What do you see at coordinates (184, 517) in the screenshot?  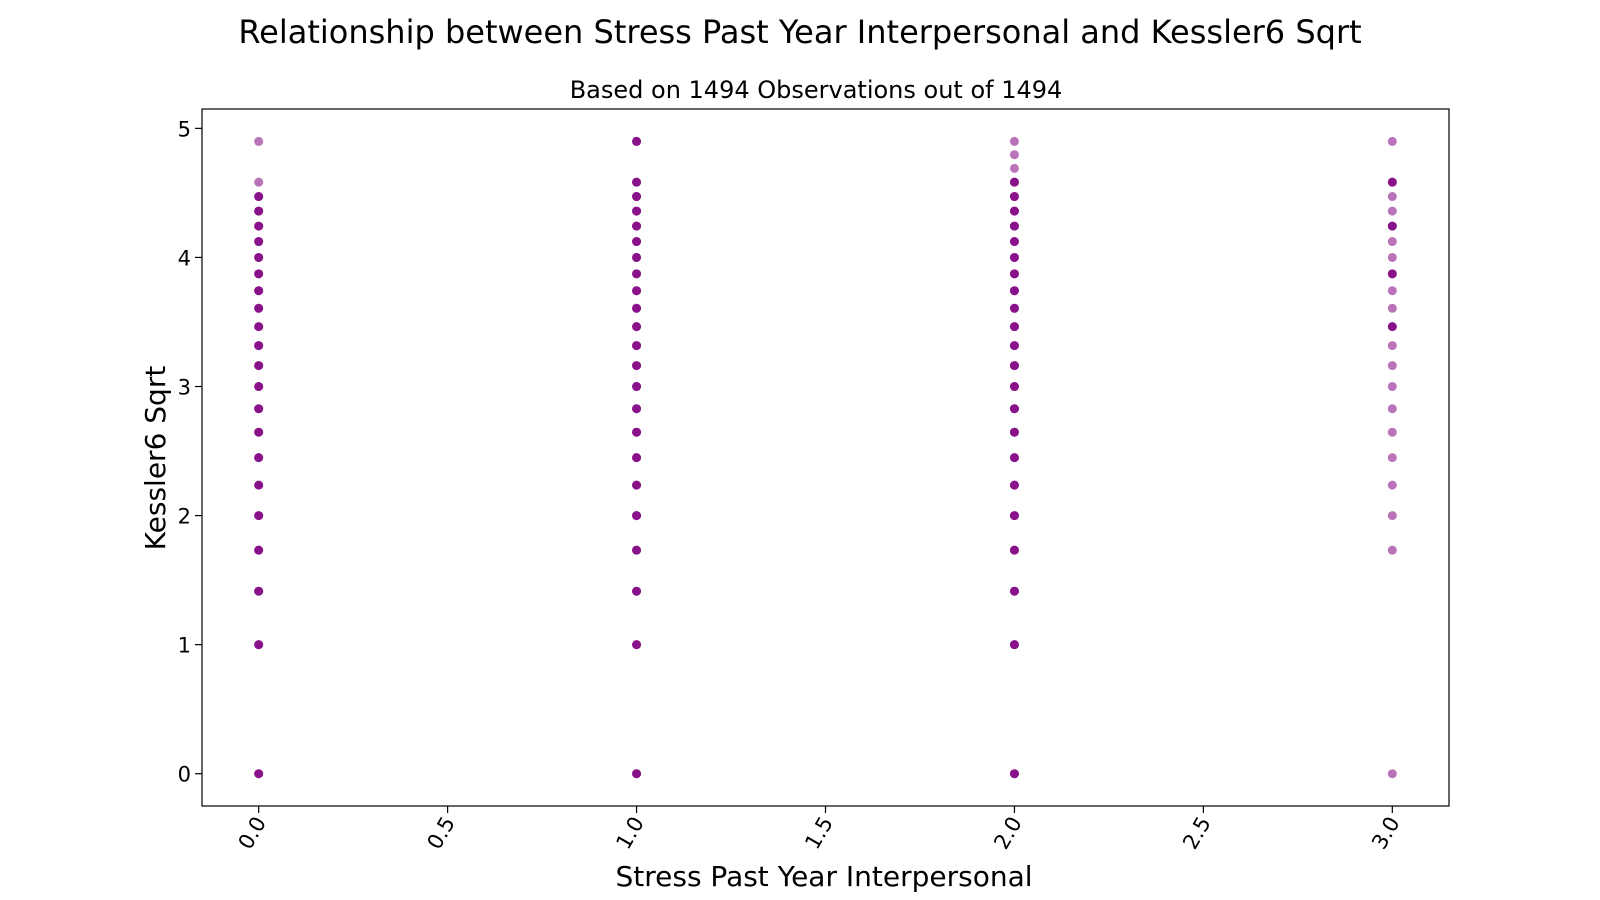 I see `y-tick-label: 2` at bounding box center [184, 517].